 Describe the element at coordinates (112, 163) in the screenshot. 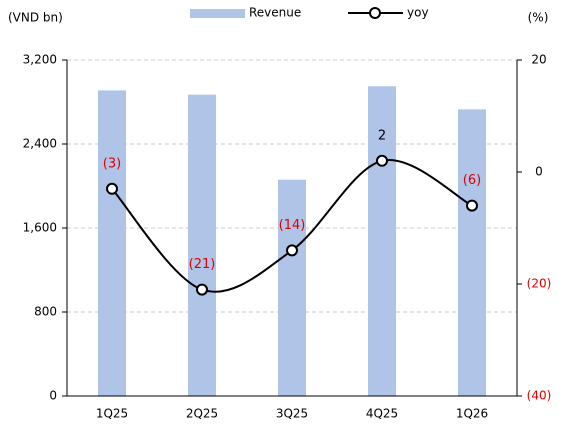

I see `data-label: (3)` at that location.